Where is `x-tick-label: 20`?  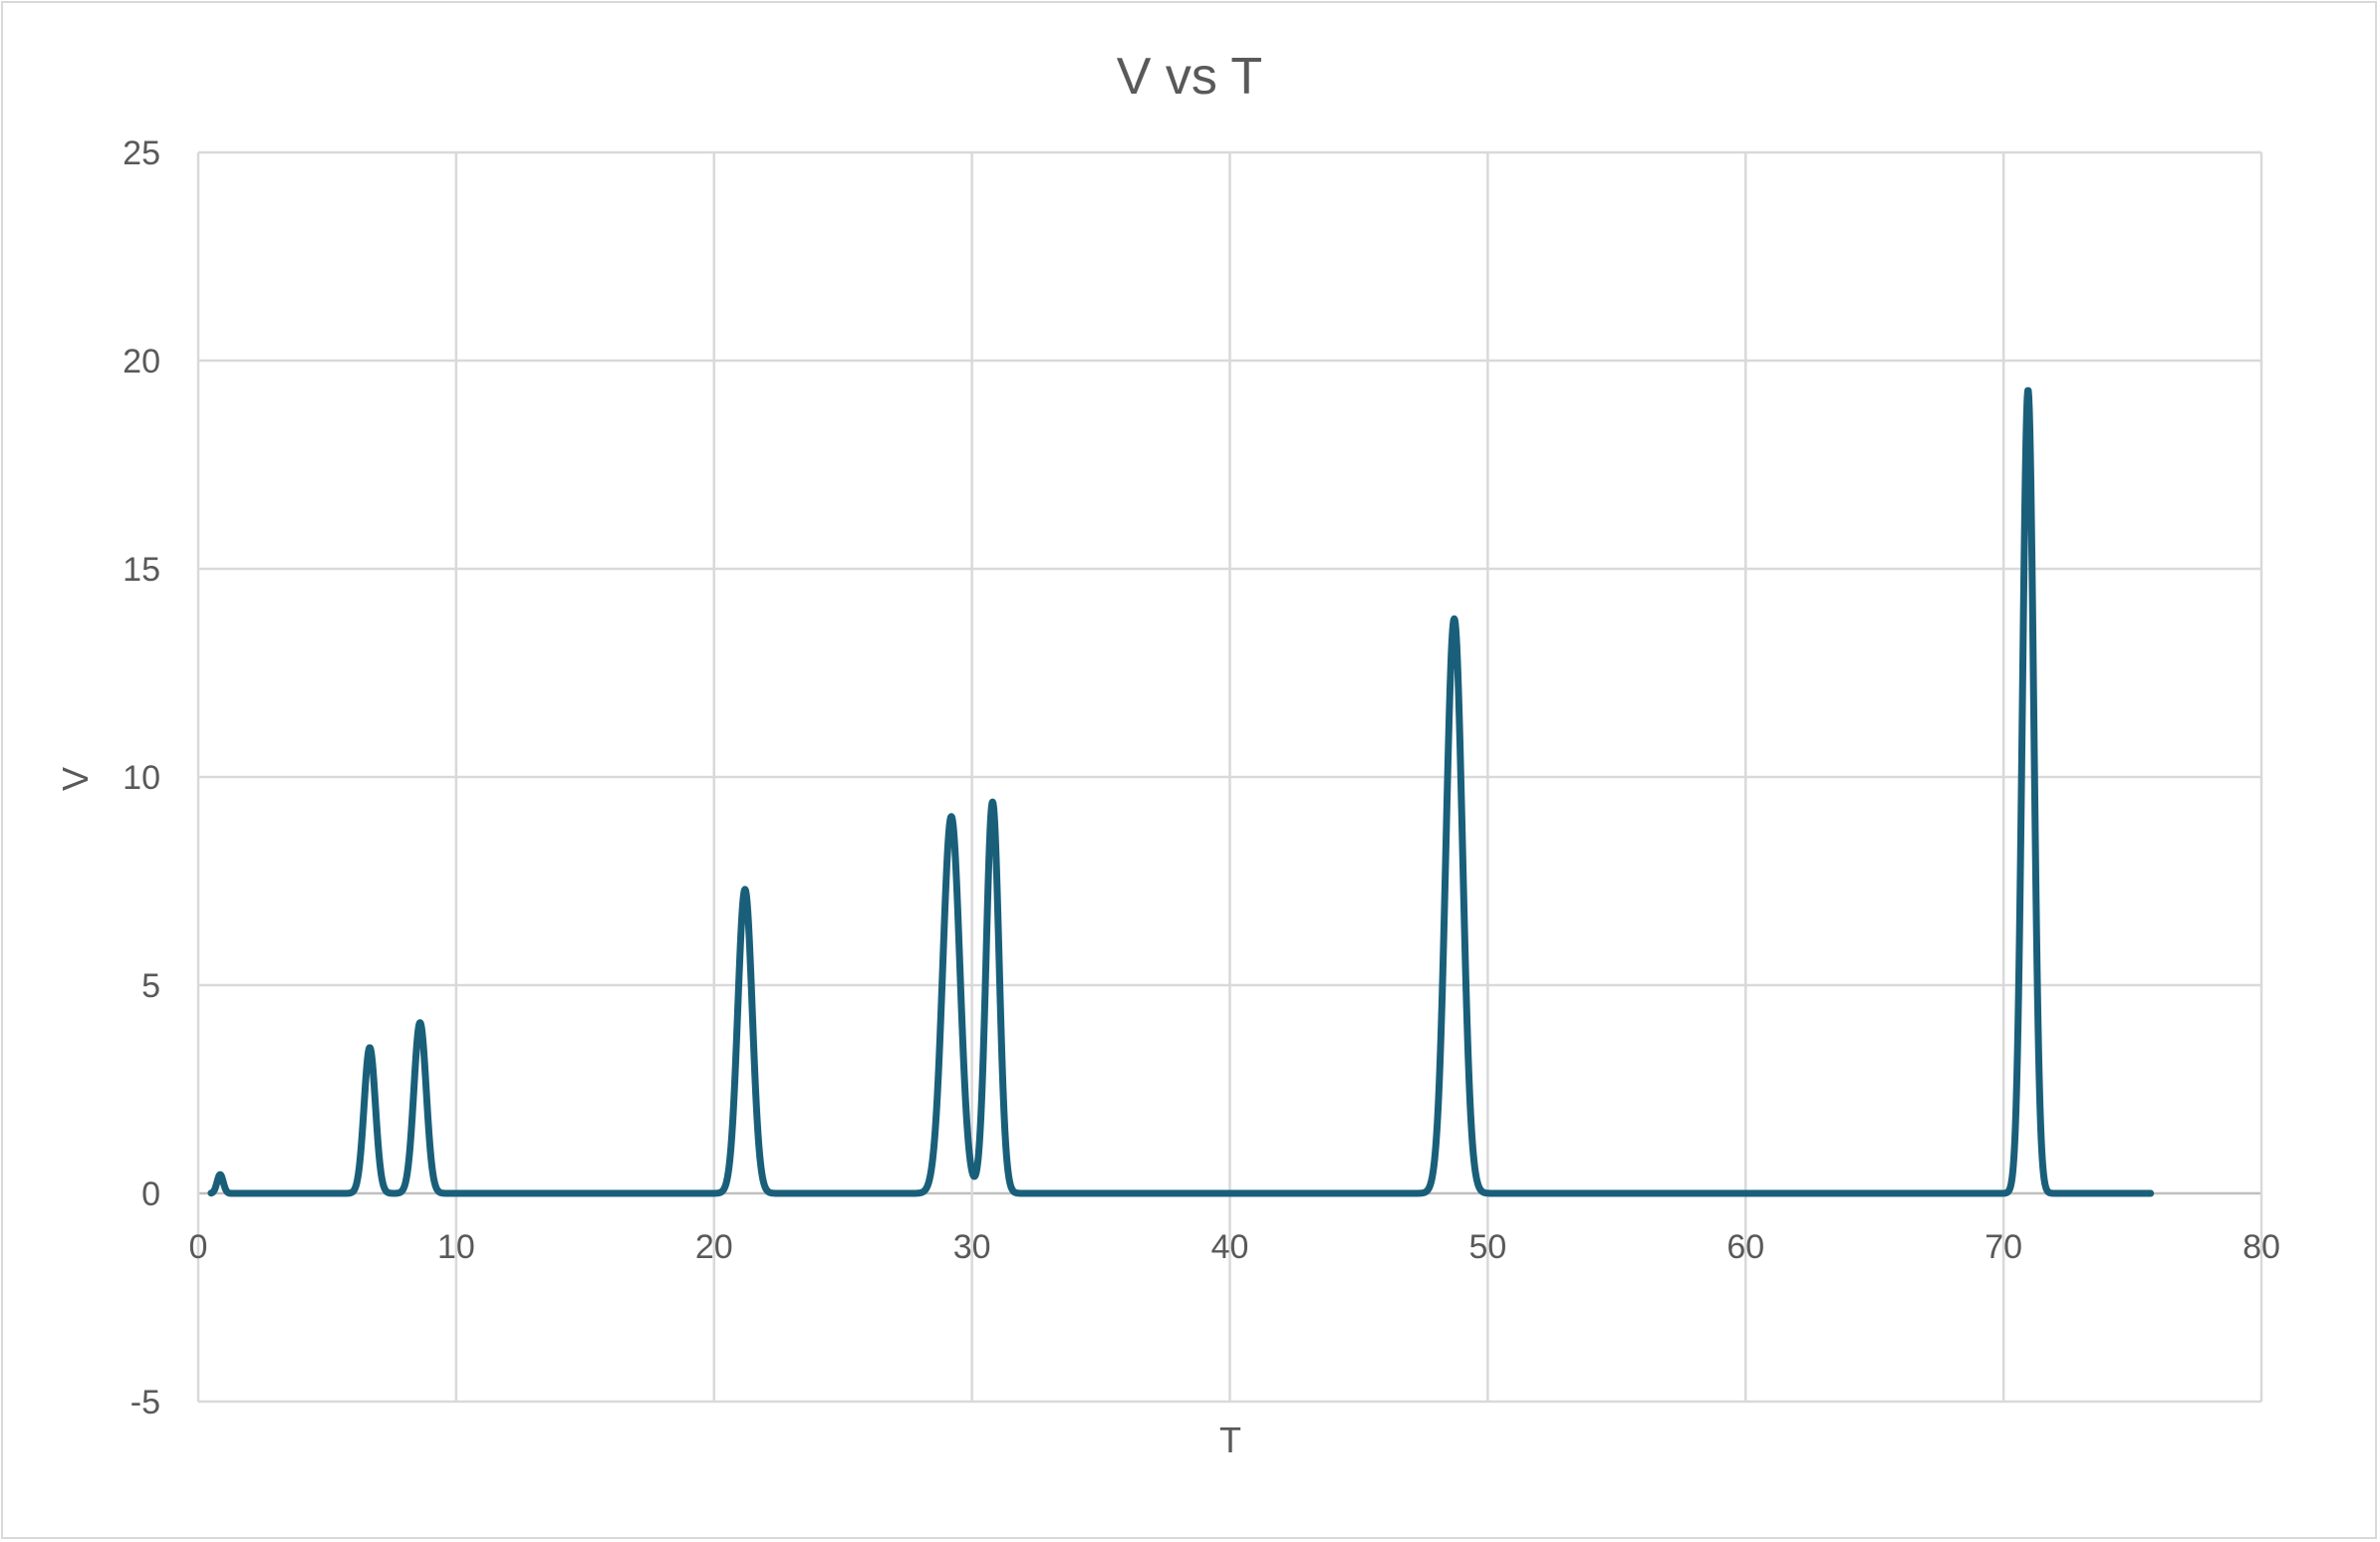
x-tick-label: 20 is located at coordinates (714, 1247).